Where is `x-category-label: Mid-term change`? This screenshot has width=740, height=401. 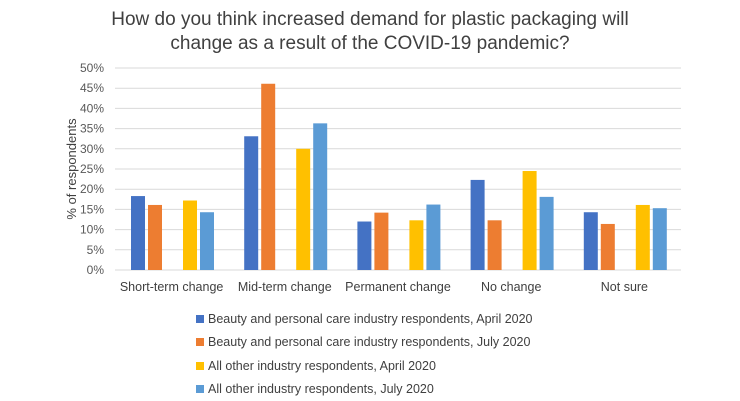
x-category-label: Mid-term change is located at coordinates (285, 287).